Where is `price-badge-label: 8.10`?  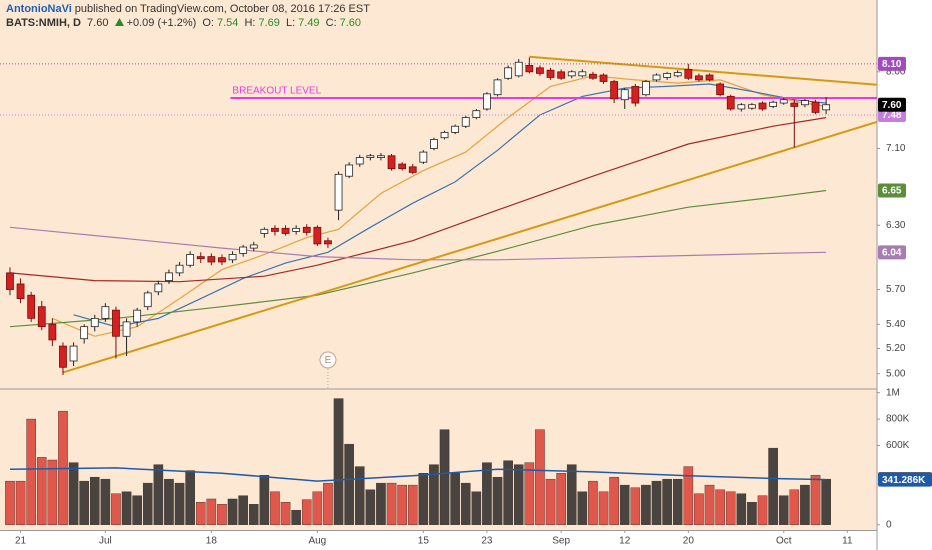
price-badge-label: 8.10 is located at coordinates (892, 64).